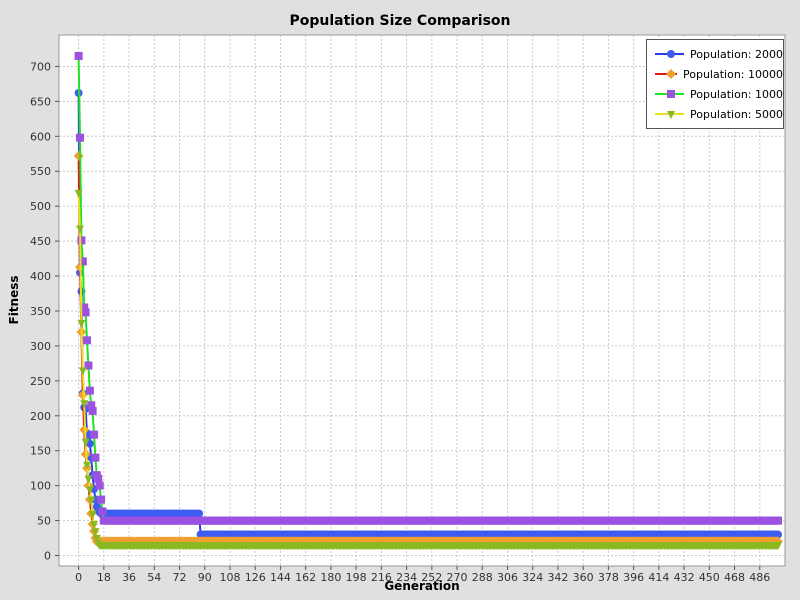 This screenshot has height=600, width=800. Describe the element at coordinates (658, 577) in the screenshot. I see `x-tick-label: 414` at that location.